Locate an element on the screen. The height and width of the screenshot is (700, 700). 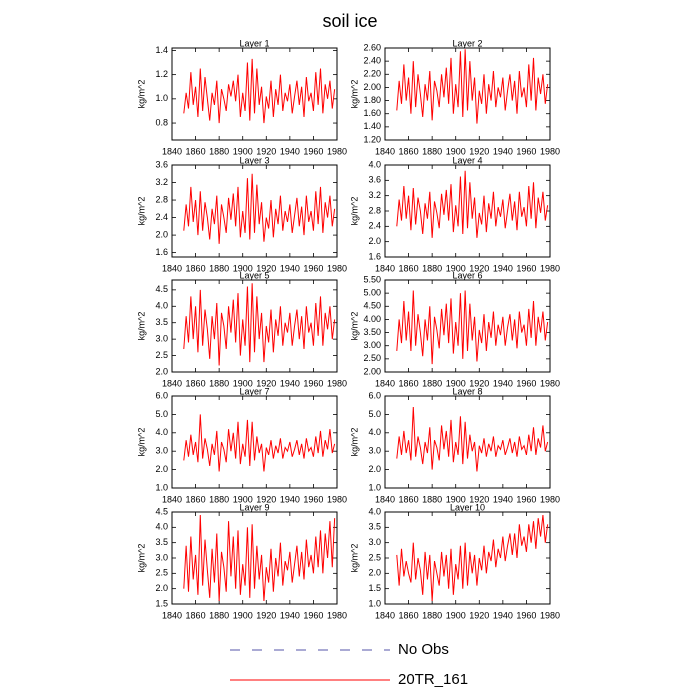
y-tick-label: 1.20 is located at coordinates (372, 139).